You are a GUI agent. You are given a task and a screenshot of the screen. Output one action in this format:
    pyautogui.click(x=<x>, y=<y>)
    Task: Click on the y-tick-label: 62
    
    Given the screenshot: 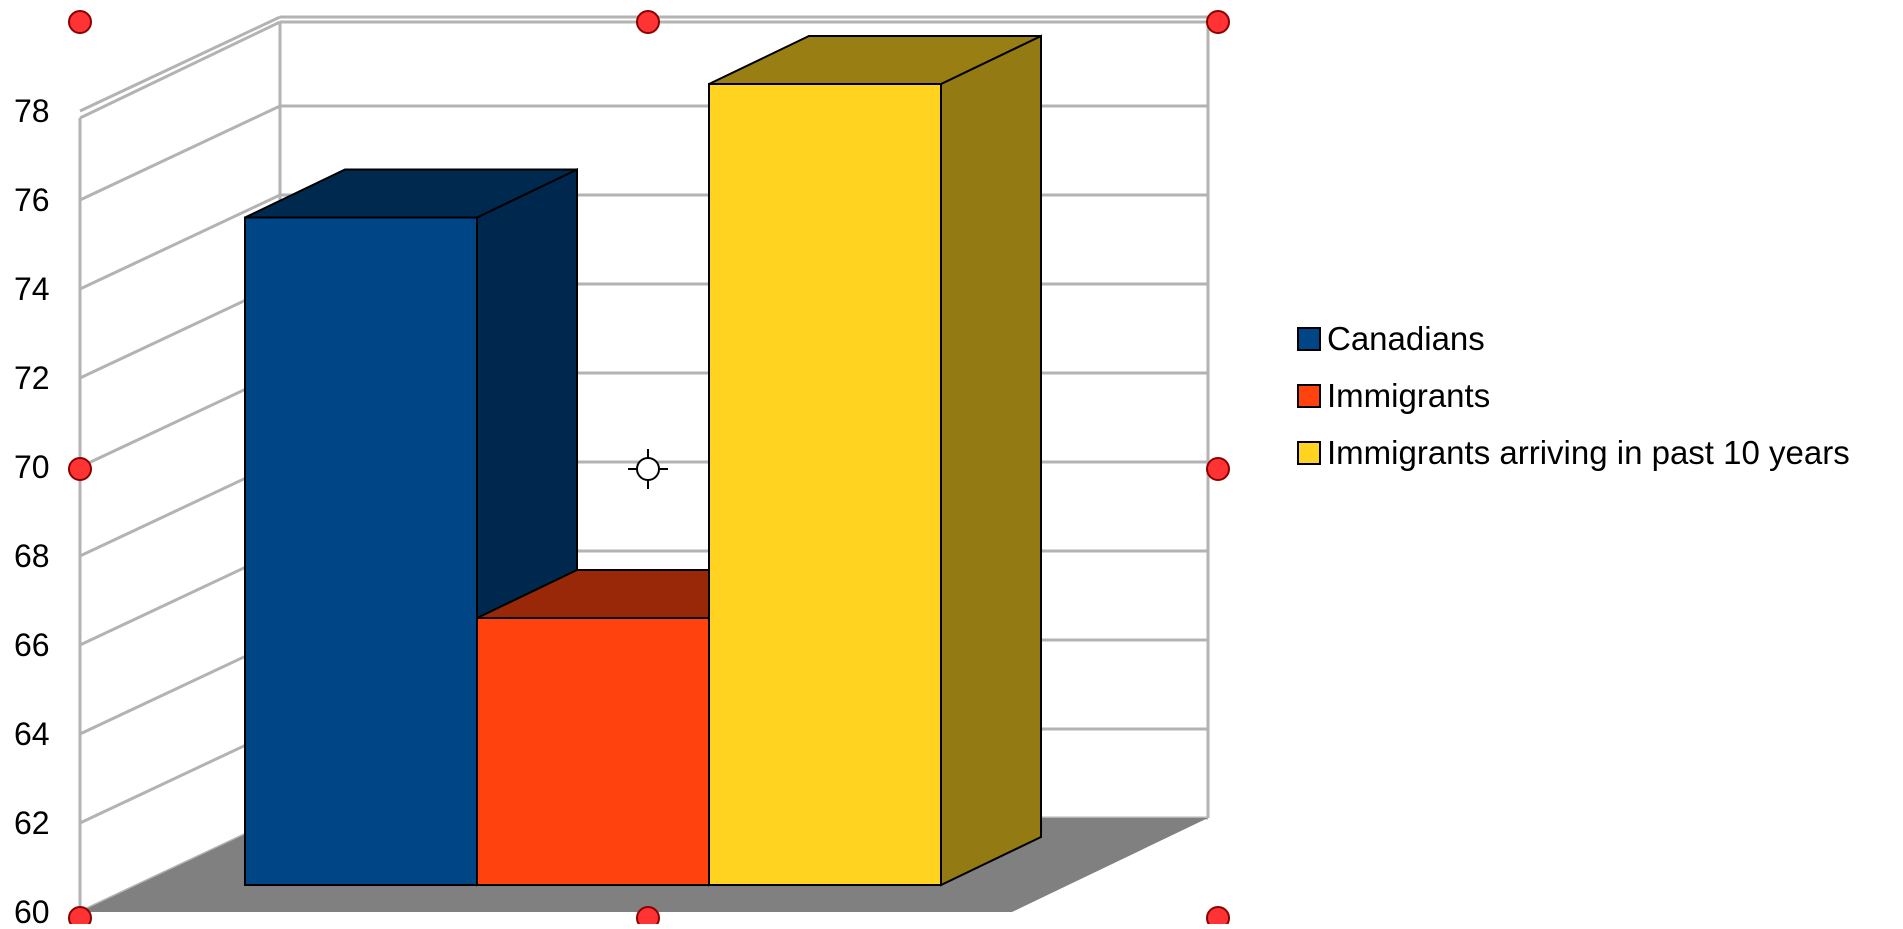 What is the action you would take?
    pyautogui.click(x=32, y=823)
    